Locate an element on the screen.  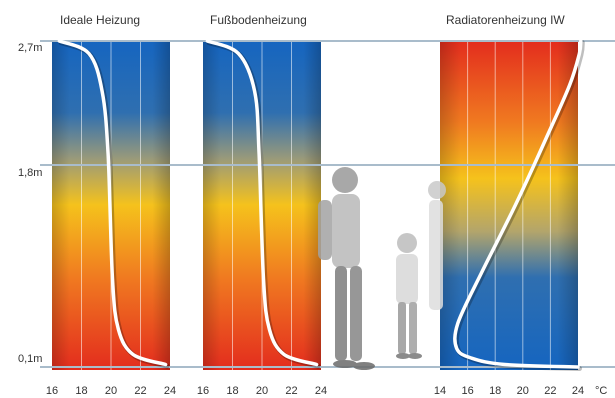
child-figure is located at coordinates (409, 296).